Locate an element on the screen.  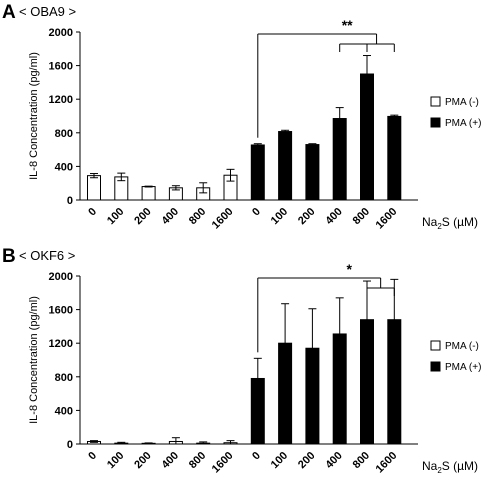
significance-label: ** is located at coordinates (347, 25).